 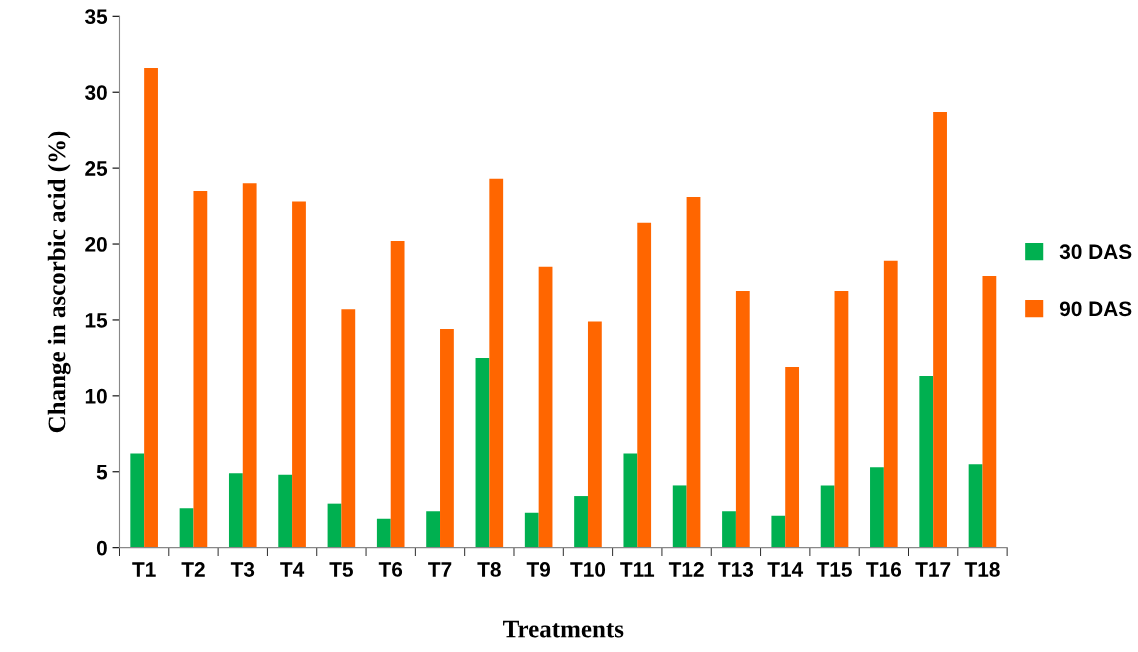 What do you see at coordinates (637, 569) in the screenshot?
I see `x-tick-label: T11` at bounding box center [637, 569].